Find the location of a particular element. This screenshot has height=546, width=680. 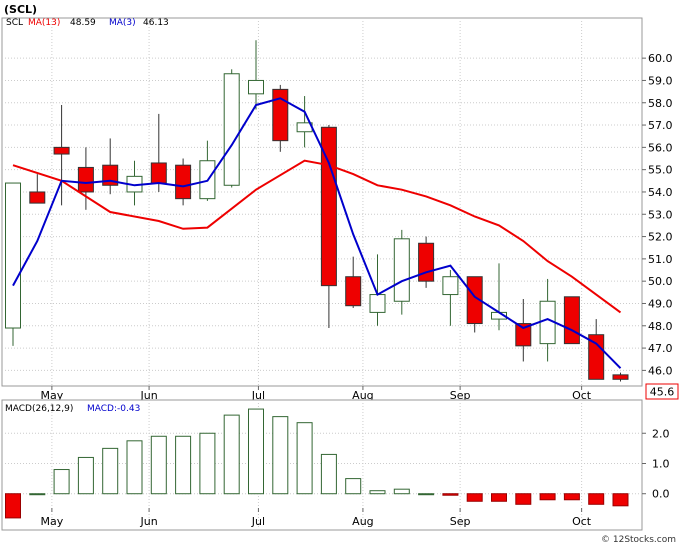

legend-ma3-label: MA(3) is located at coordinates (122, 23).